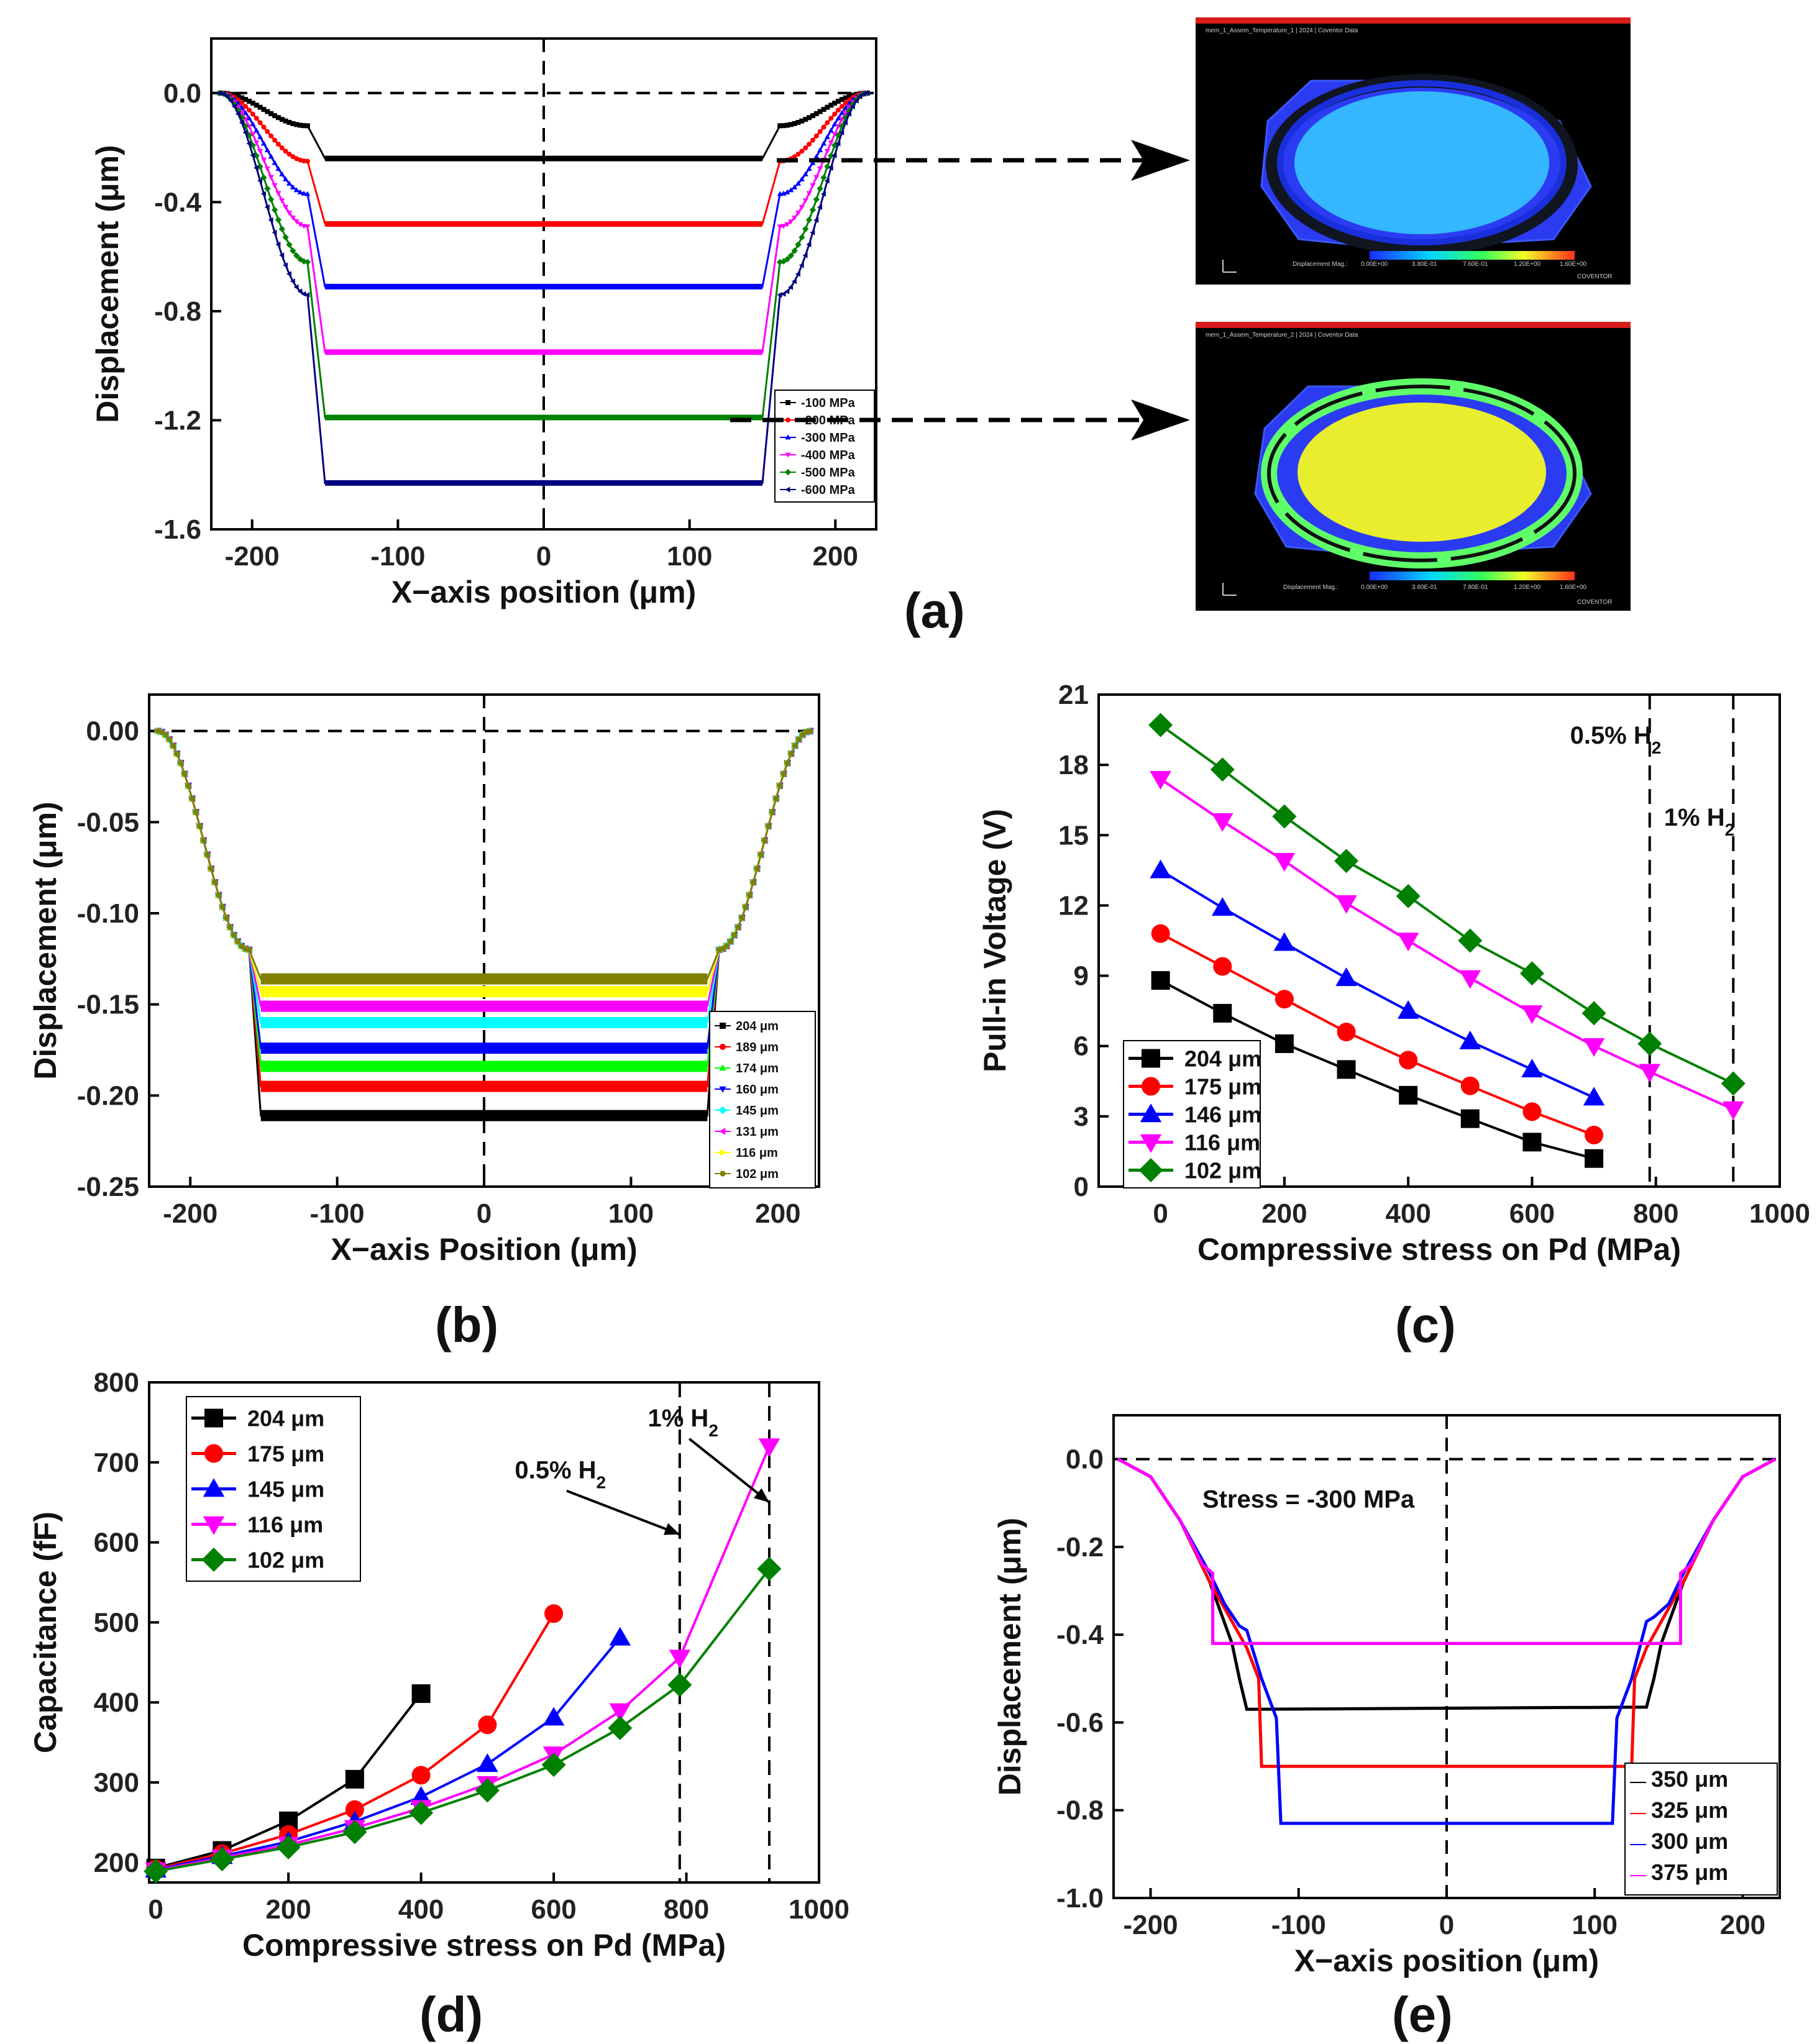 The height and width of the screenshot is (2044, 1817). Describe the element at coordinates (1222, 1059) in the screenshot. I see `legend-label: 204 μm` at that location.